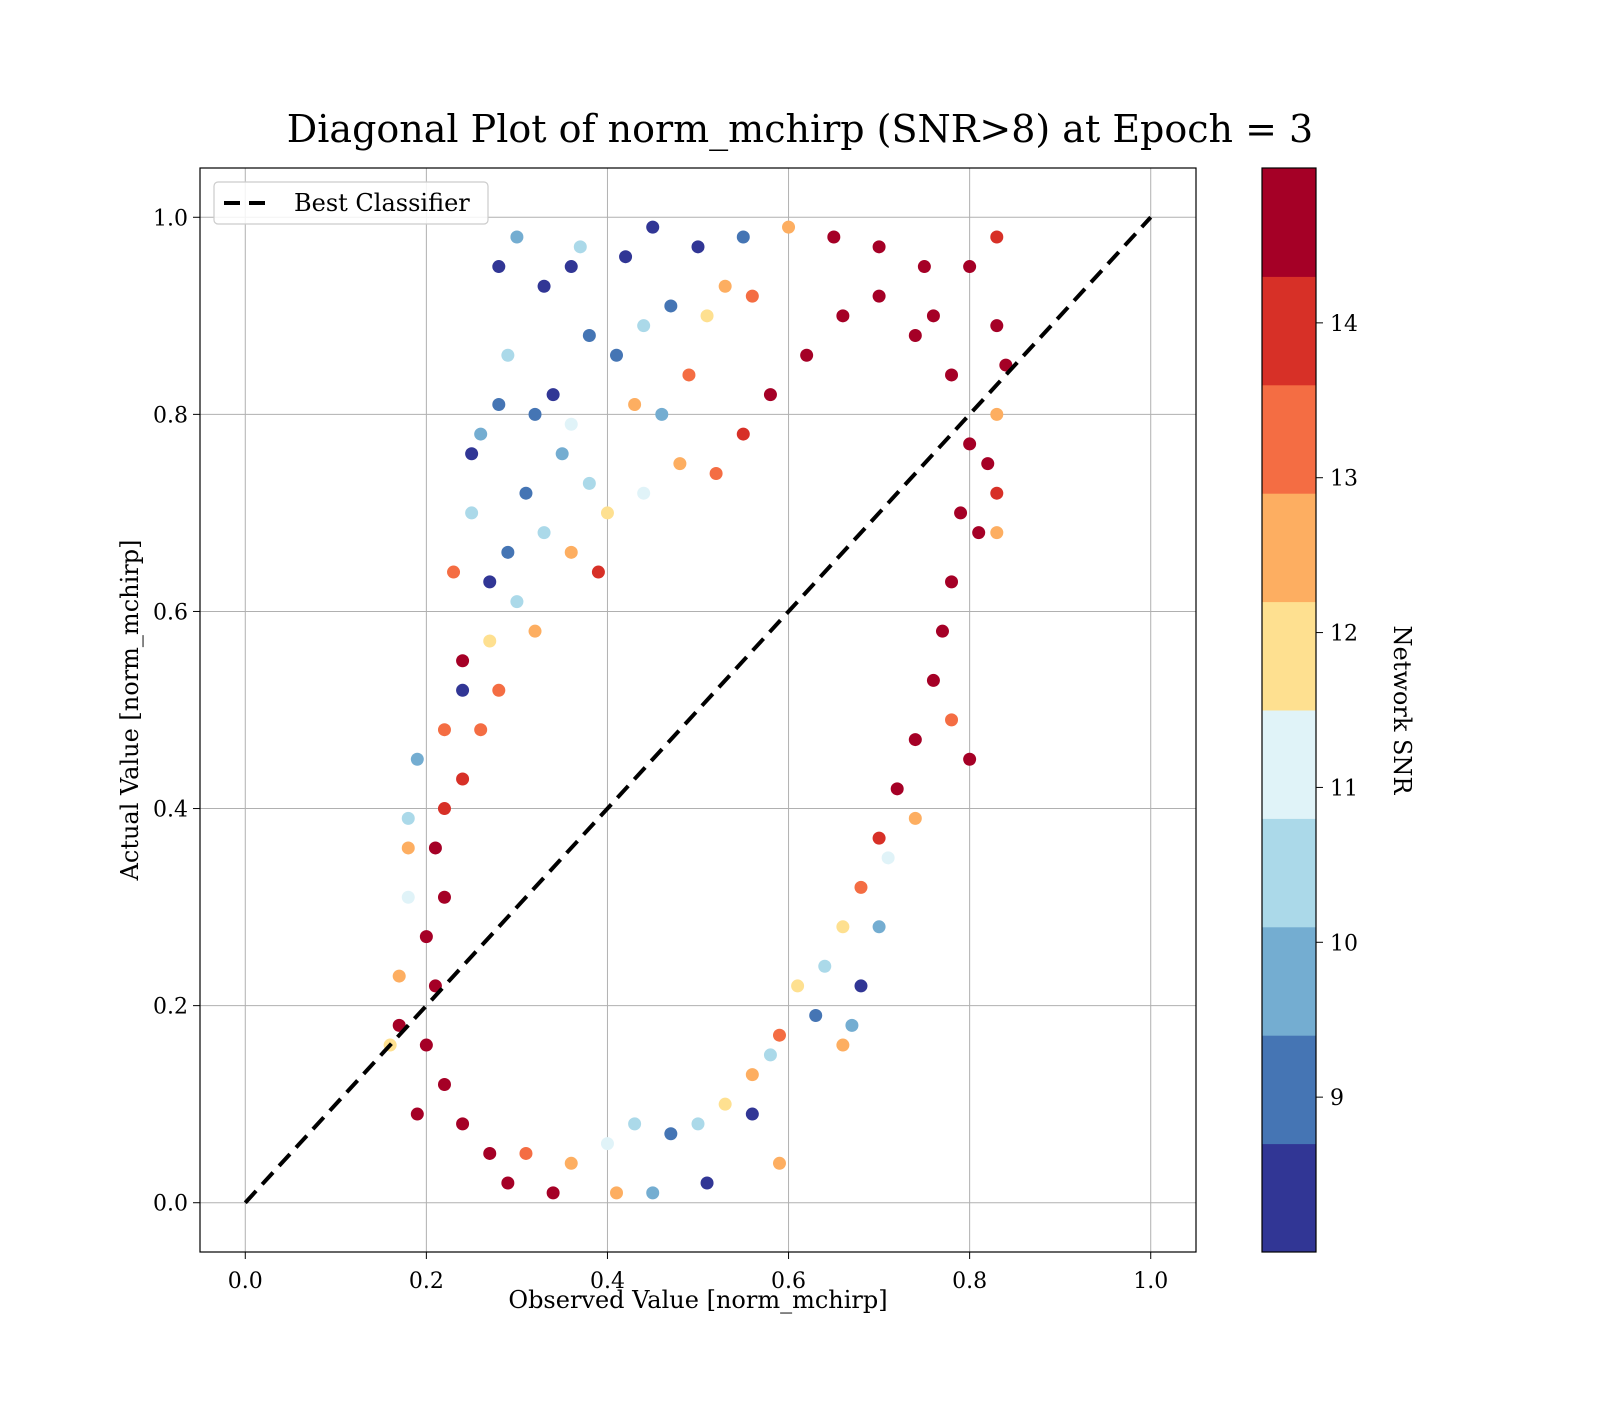  I want to click on colorbar-tick-label: 12, so click(1344, 634).